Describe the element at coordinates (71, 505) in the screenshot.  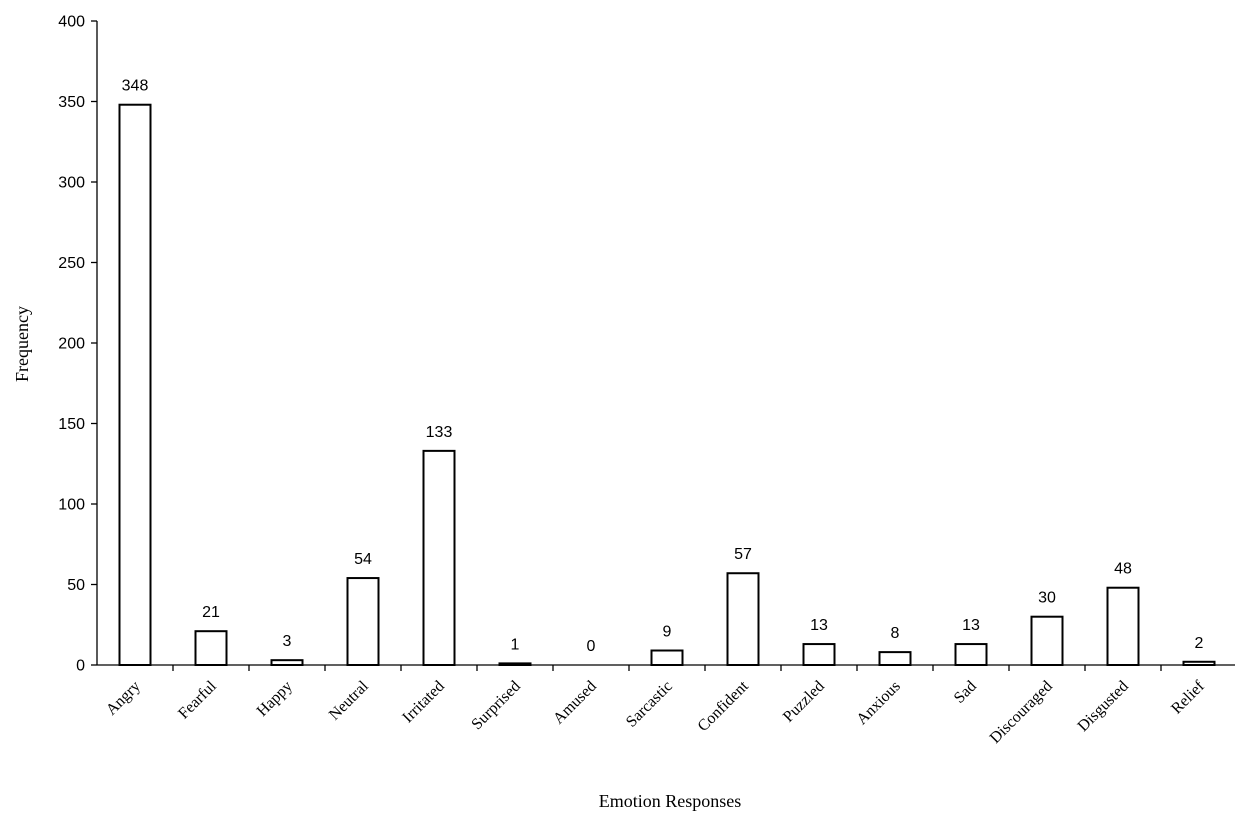
I see `y-tick-label: 100` at that location.